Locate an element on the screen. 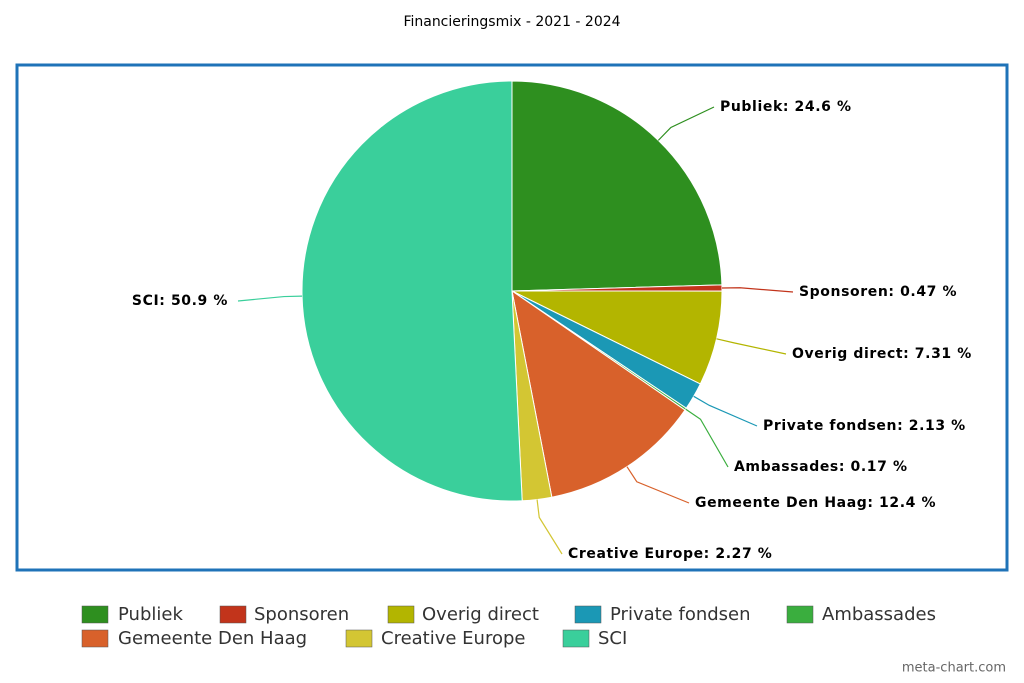  data-label: Private fondsen: 2.13 % is located at coordinates (864, 426).